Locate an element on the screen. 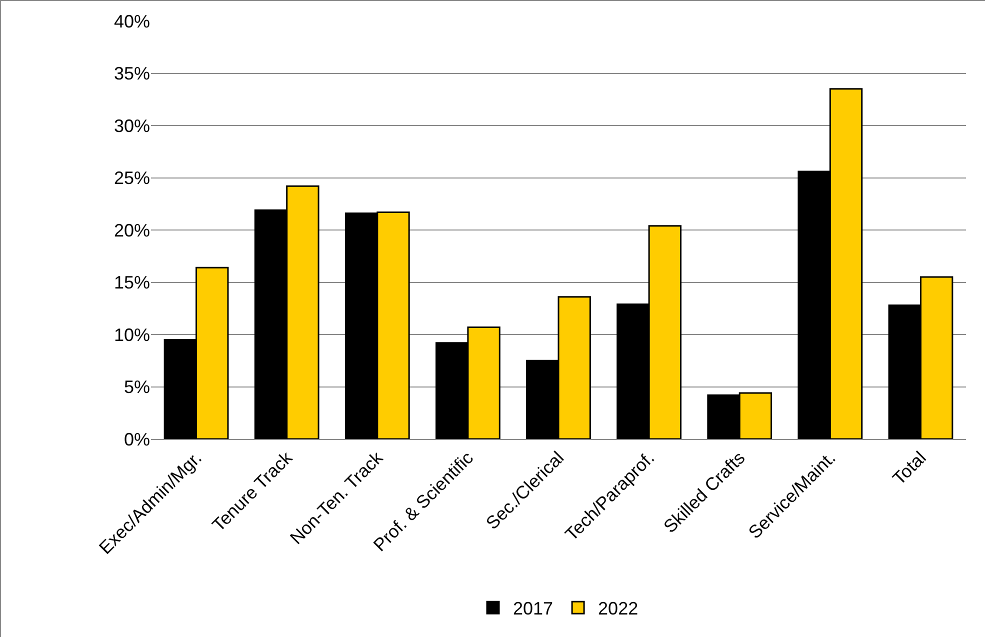  y-tick-label: 5% is located at coordinates (137, 387).